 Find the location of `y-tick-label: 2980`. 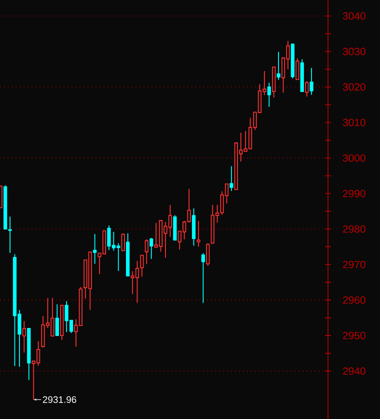

y-tick-label: 2980 is located at coordinates (354, 229).